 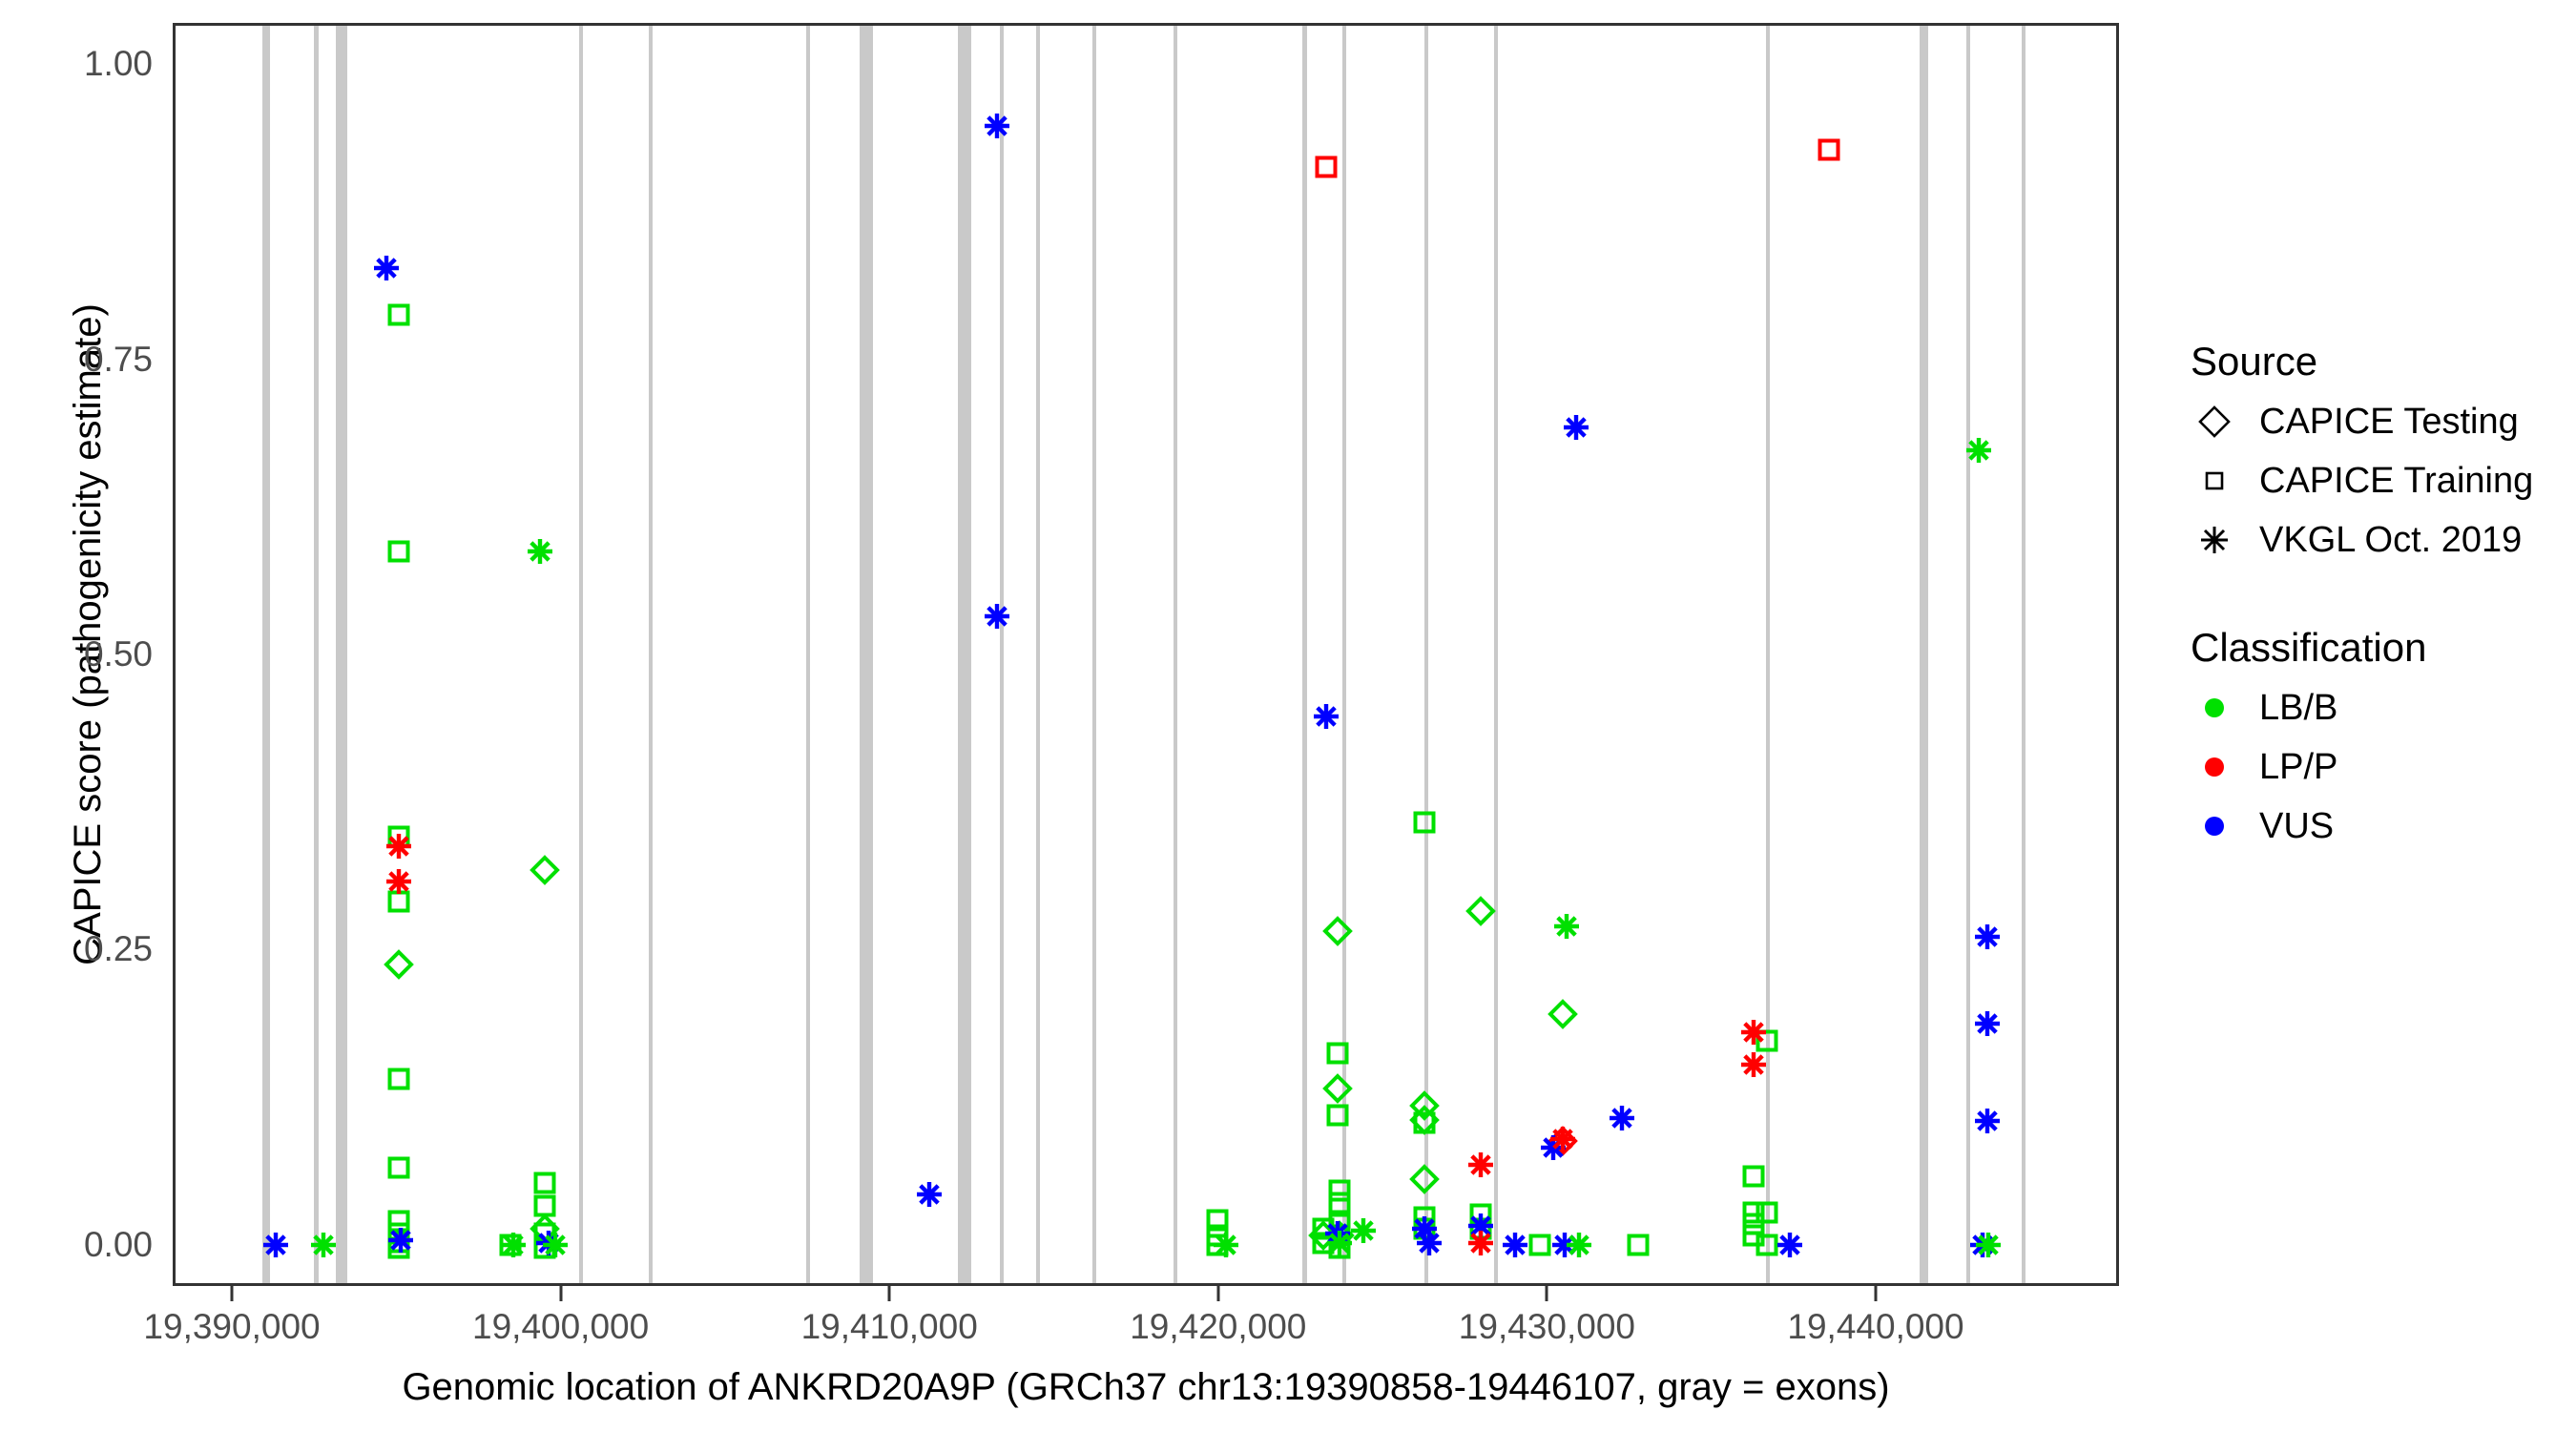 What do you see at coordinates (118, 359) in the screenshot?
I see `y-tick-label: 0.75` at bounding box center [118, 359].